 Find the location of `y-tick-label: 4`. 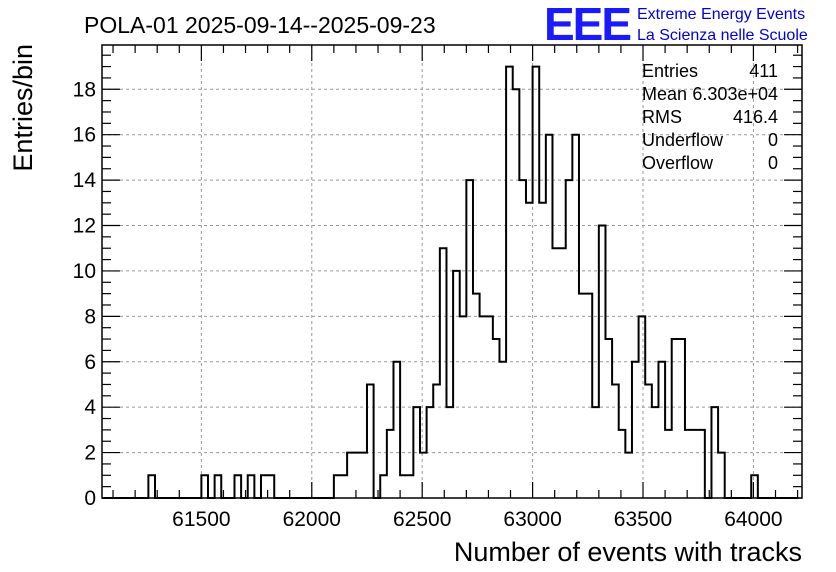

y-tick-label: 4 is located at coordinates (90, 407).